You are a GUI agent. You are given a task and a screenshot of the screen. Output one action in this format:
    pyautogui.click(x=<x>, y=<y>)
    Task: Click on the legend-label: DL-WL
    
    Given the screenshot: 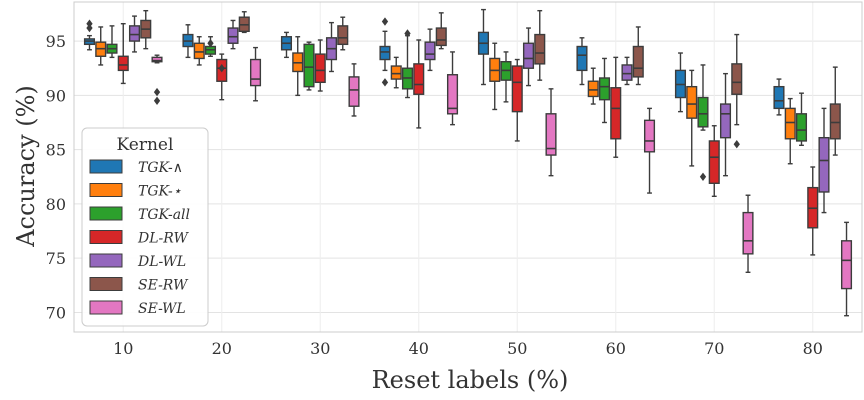 What is the action you would take?
    pyautogui.click(x=161, y=262)
    